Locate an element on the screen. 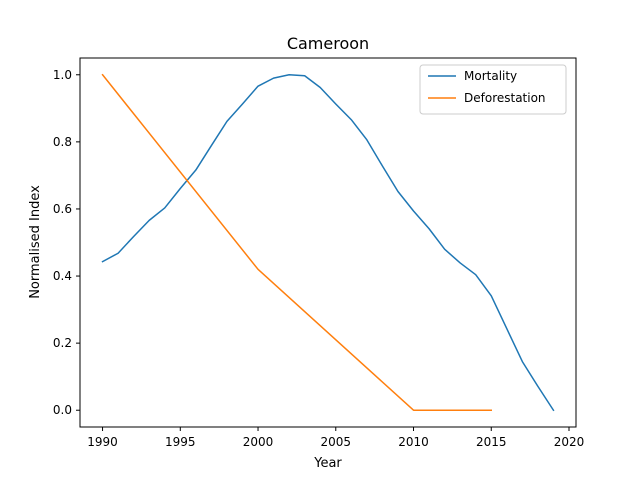 The height and width of the screenshot is (480, 640). y-tick-label: 0.6 is located at coordinates (62, 209).